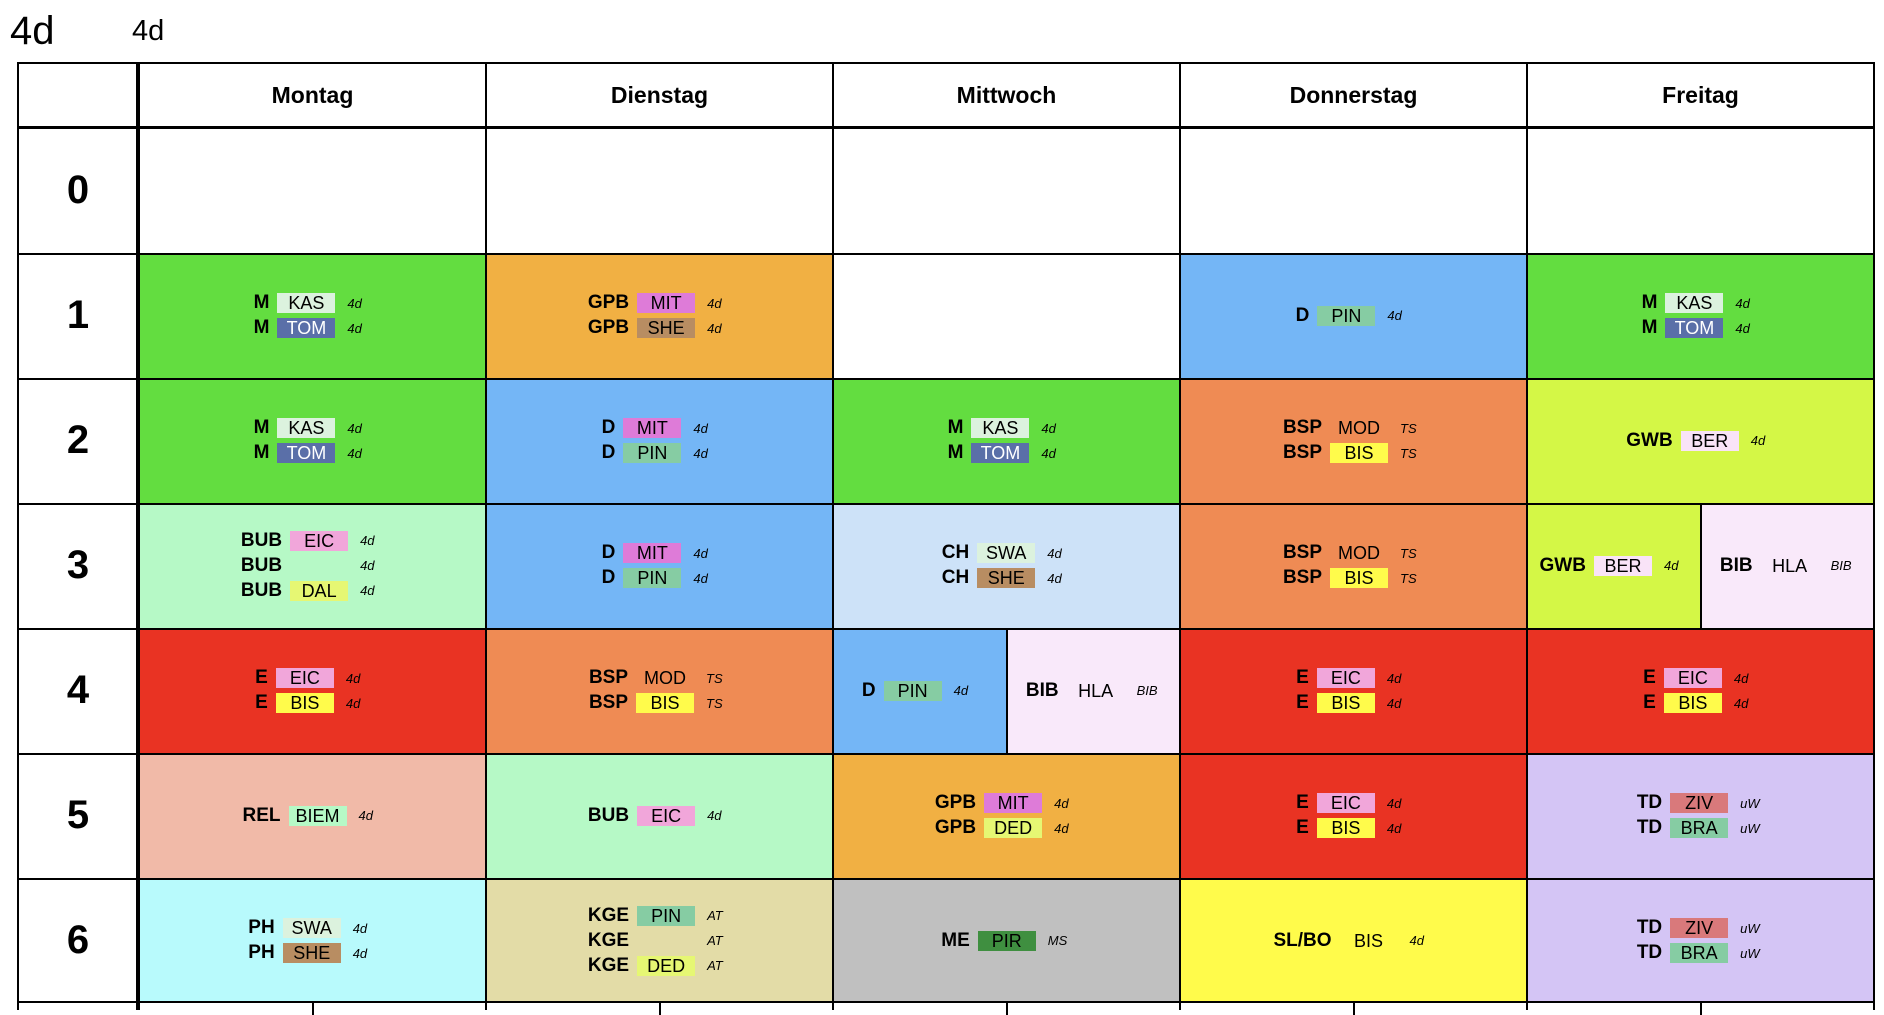 This screenshot has height=1015, width=1884. What do you see at coordinates (78, 190) in the screenshot?
I see `period-label-0: 0` at bounding box center [78, 190].